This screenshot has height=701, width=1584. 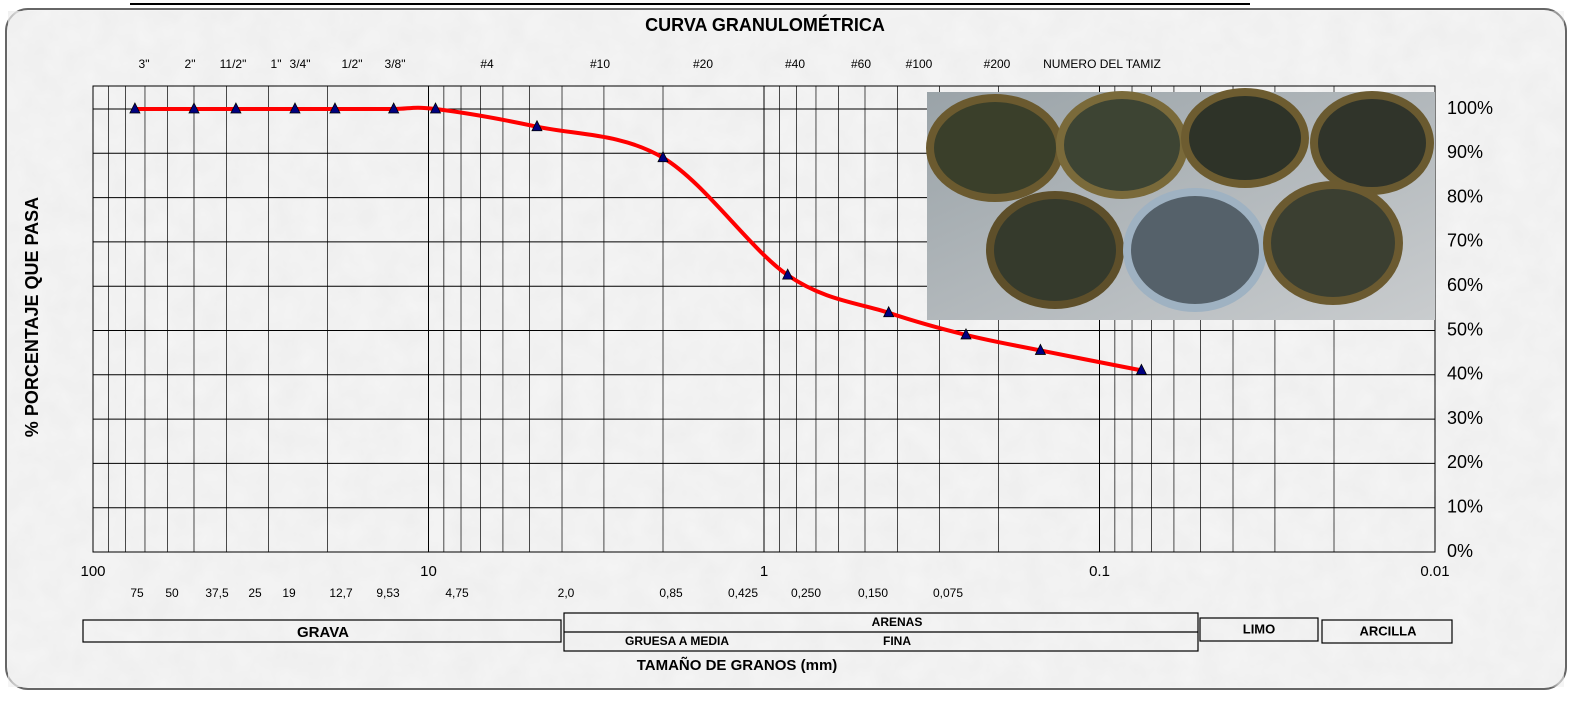 What do you see at coordinates (144, 64) in the screenshot?
I see `sieve-label: 3"` at bounding box center [144, 64].